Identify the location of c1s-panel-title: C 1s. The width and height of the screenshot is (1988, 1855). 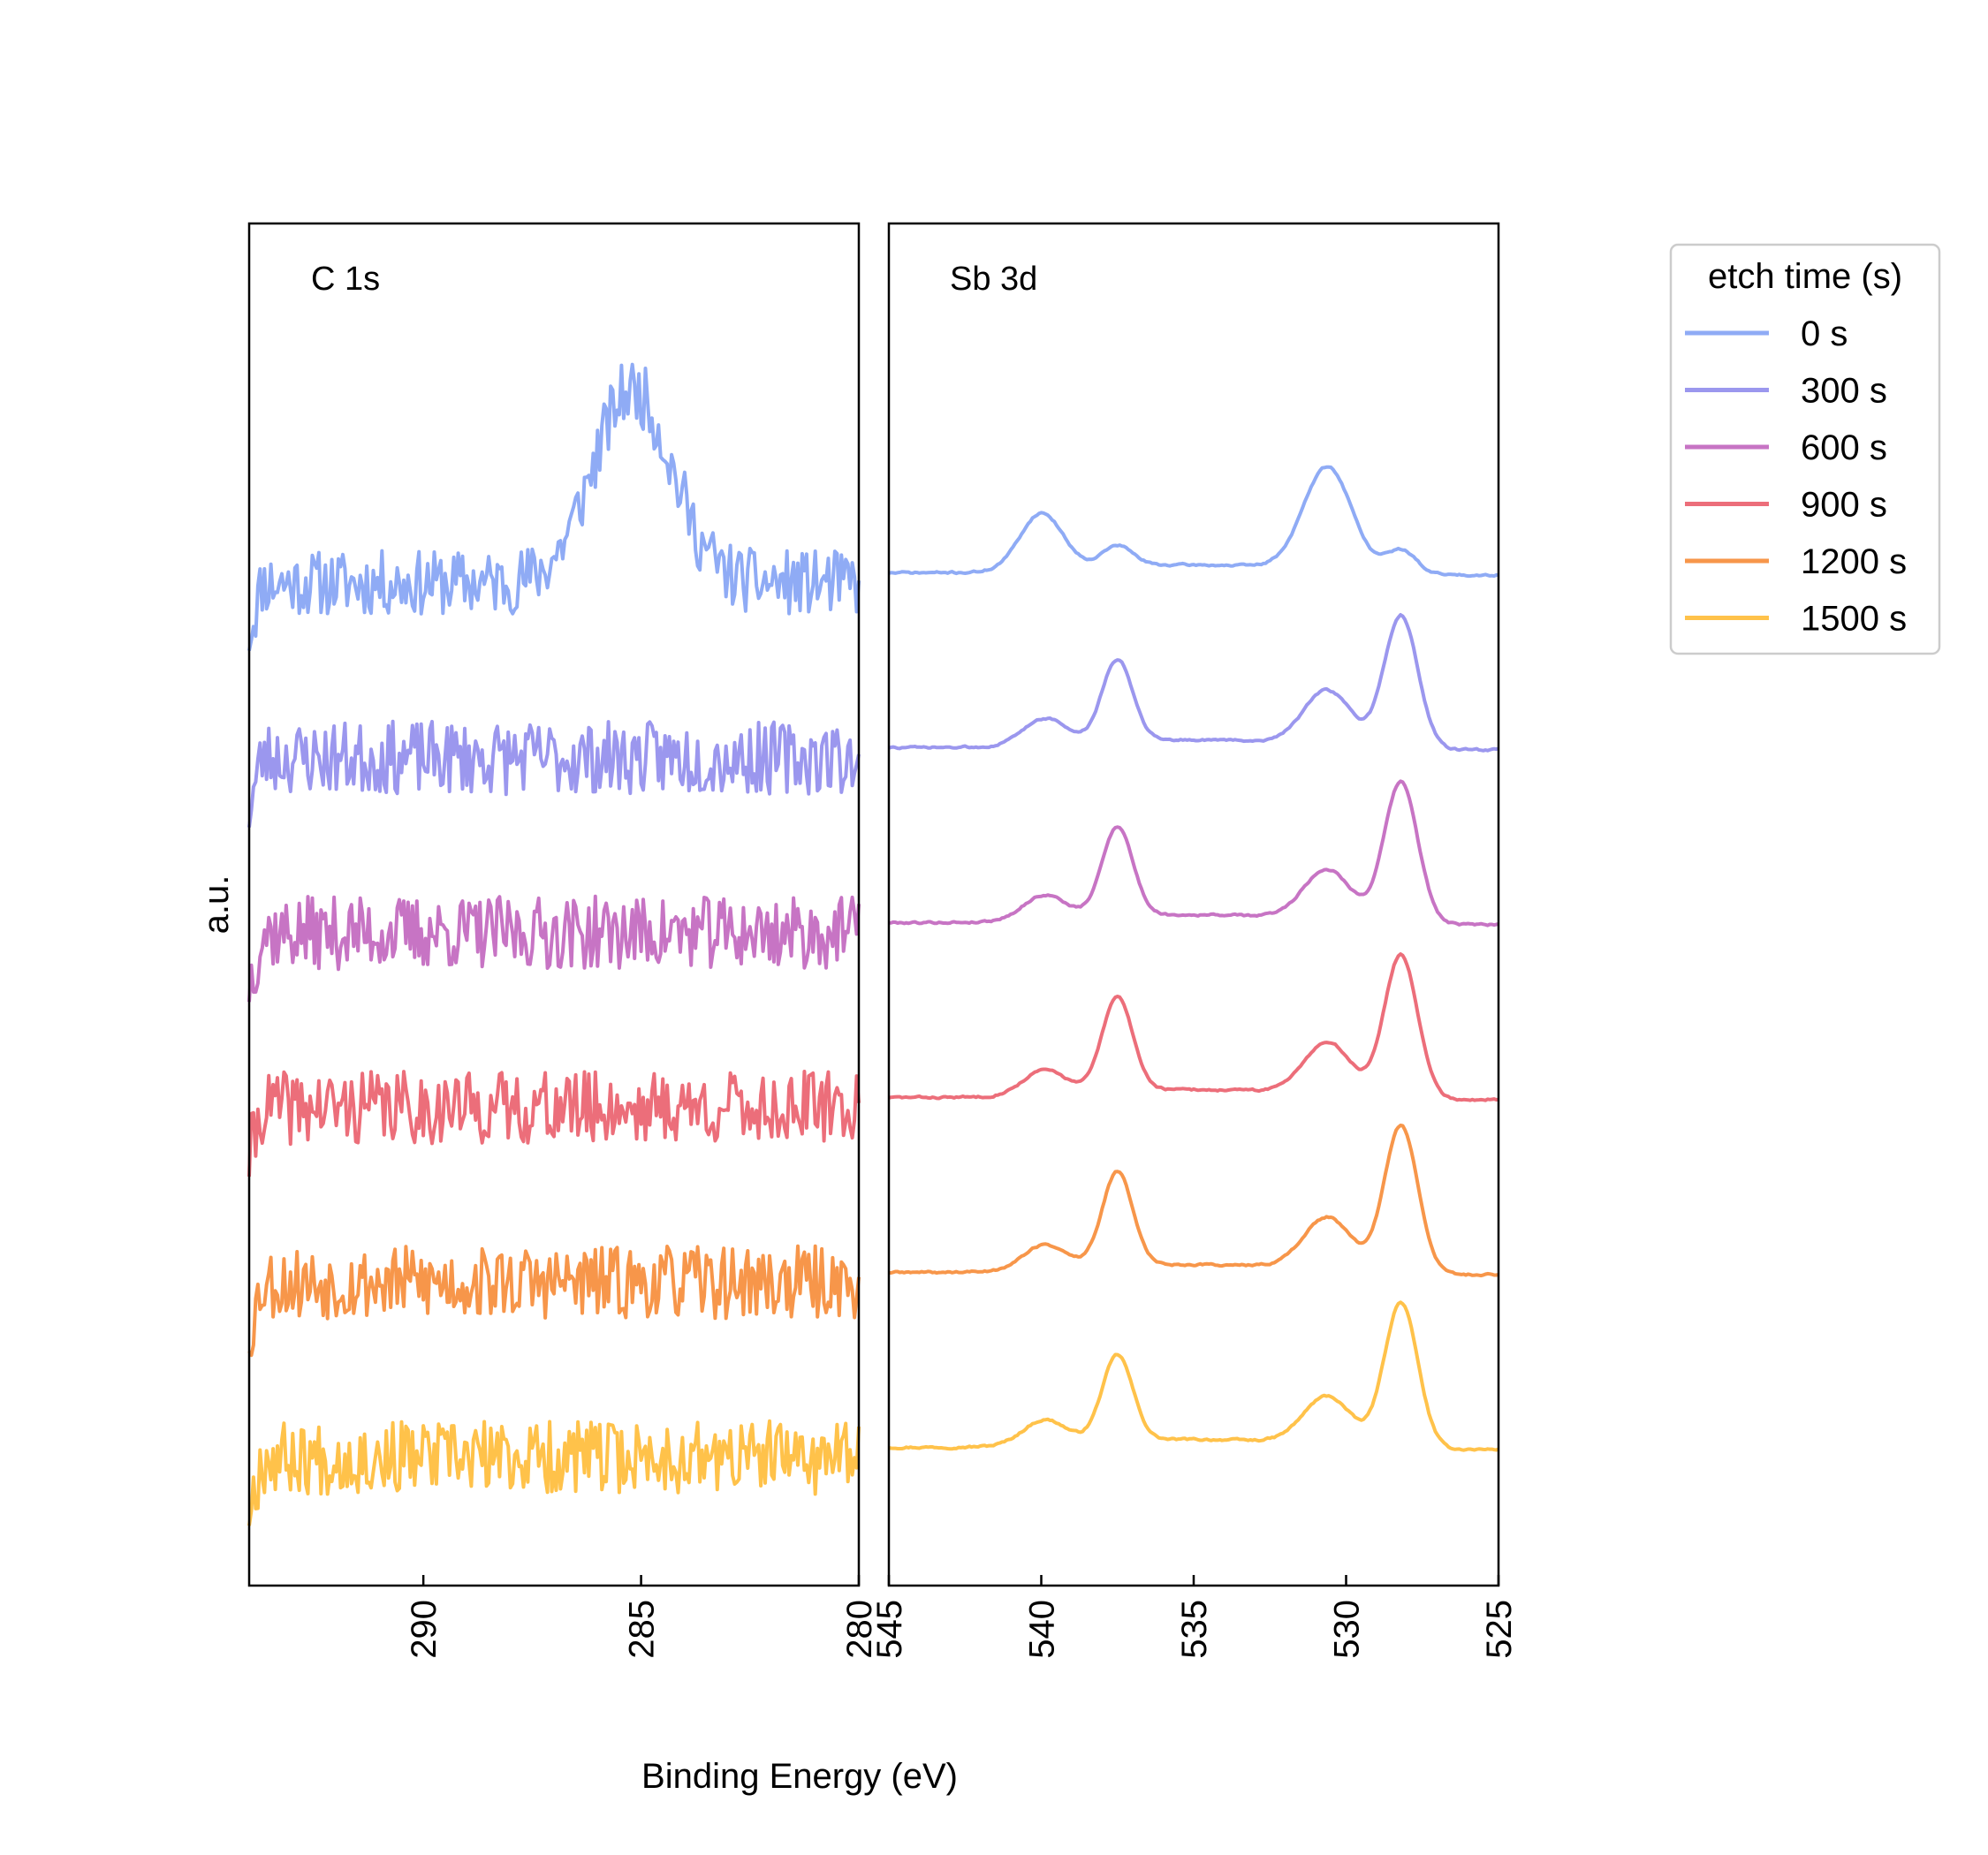
(345, 279).